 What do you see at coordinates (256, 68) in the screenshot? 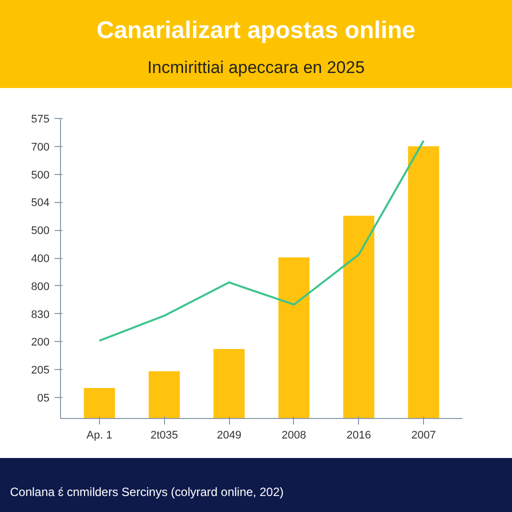
I see `chart-subtitle: Incmirittiai apeccara en 2025` at bounding box center [256, 68].